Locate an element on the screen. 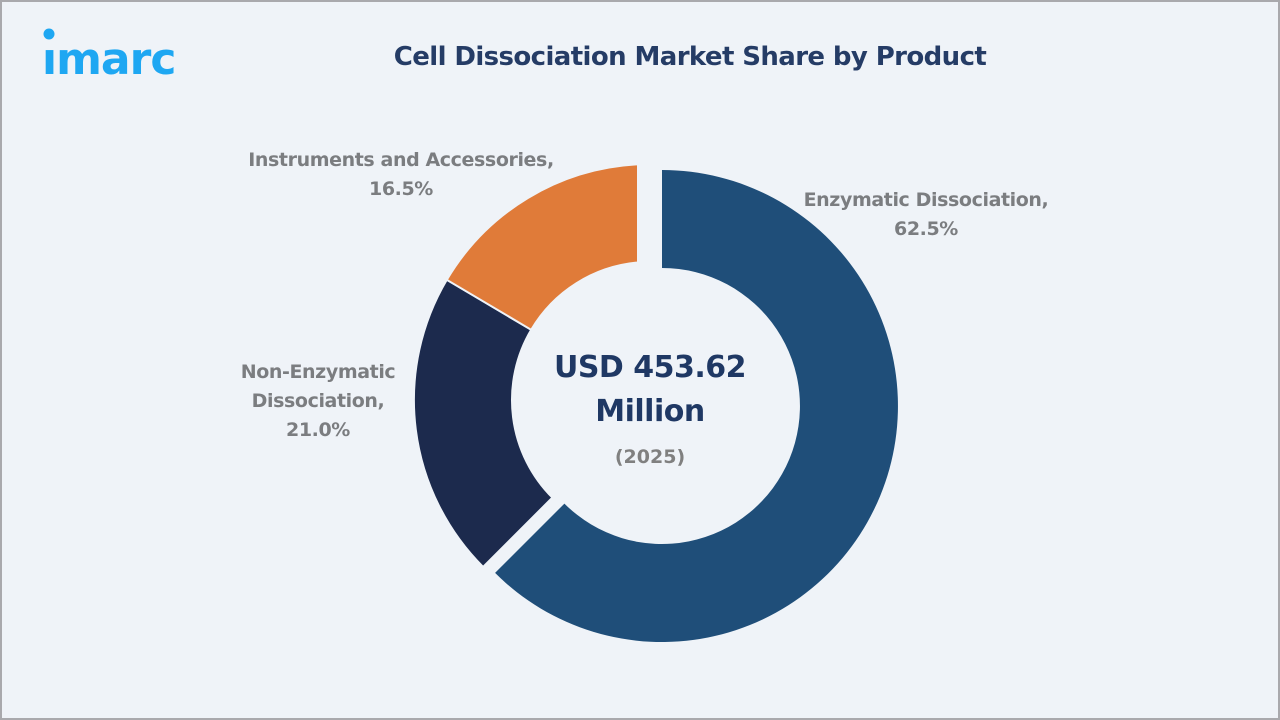 Image resolution: width=1280 pixels, height=720 pixels. label-non-enzymatic-name2: Dissociation, is located at coordinates (318, 401).